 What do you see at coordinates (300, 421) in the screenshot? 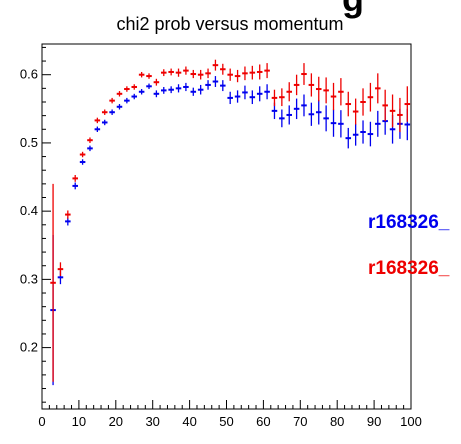
I see `x-tick-label: 70` at bounding box center [300, 421].